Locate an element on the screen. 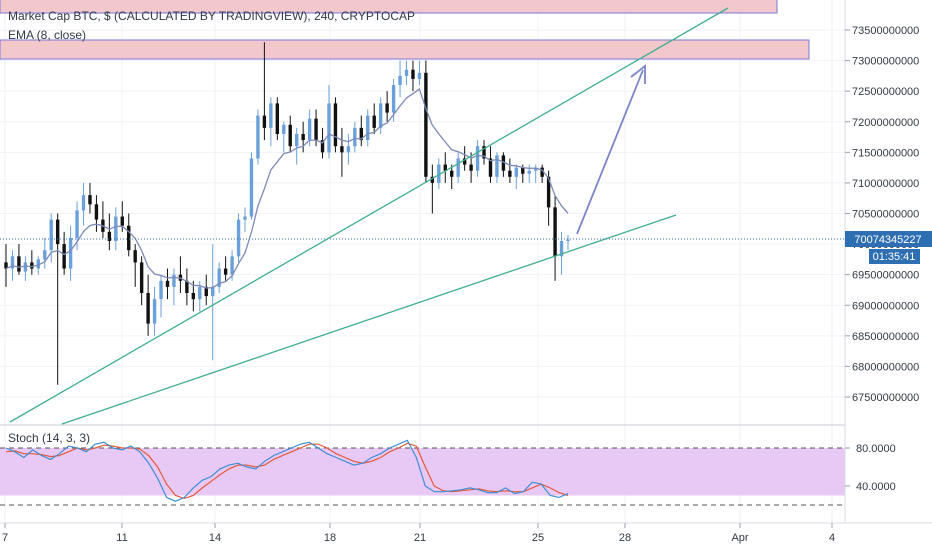 The width and height of the screenshot is (932, 555). y-tick-label: 72500000000 is located at coordinates (885, 92).